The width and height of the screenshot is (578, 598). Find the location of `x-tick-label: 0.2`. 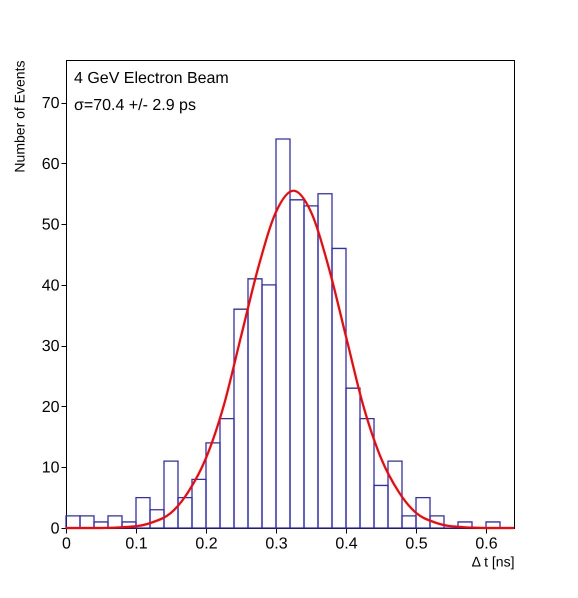

x-tick-label: 0.2 is located at coordinates (206, 544).